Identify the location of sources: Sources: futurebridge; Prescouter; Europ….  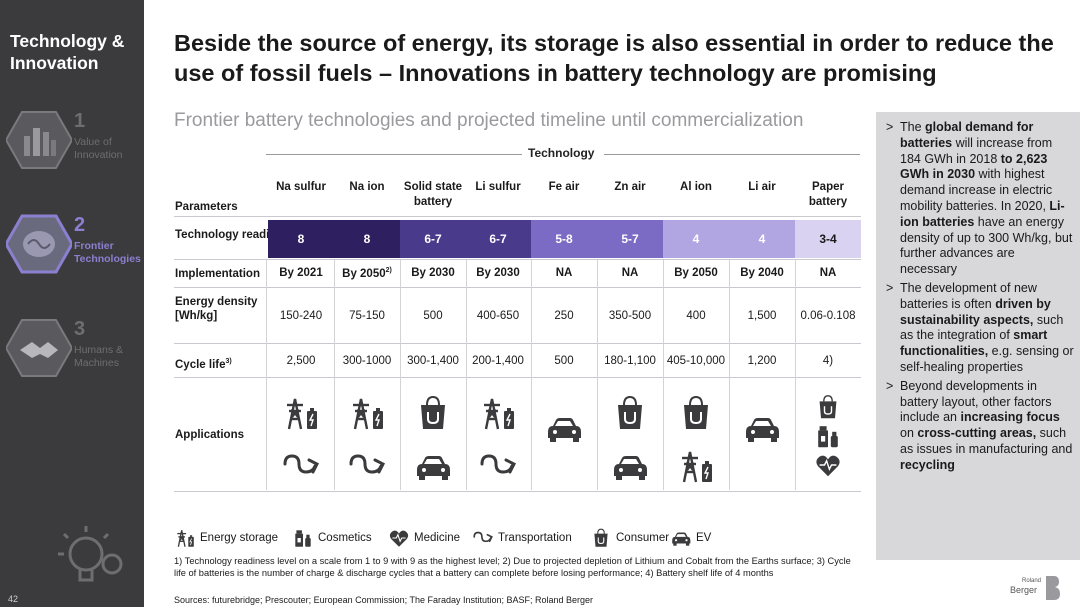
(384, 600).